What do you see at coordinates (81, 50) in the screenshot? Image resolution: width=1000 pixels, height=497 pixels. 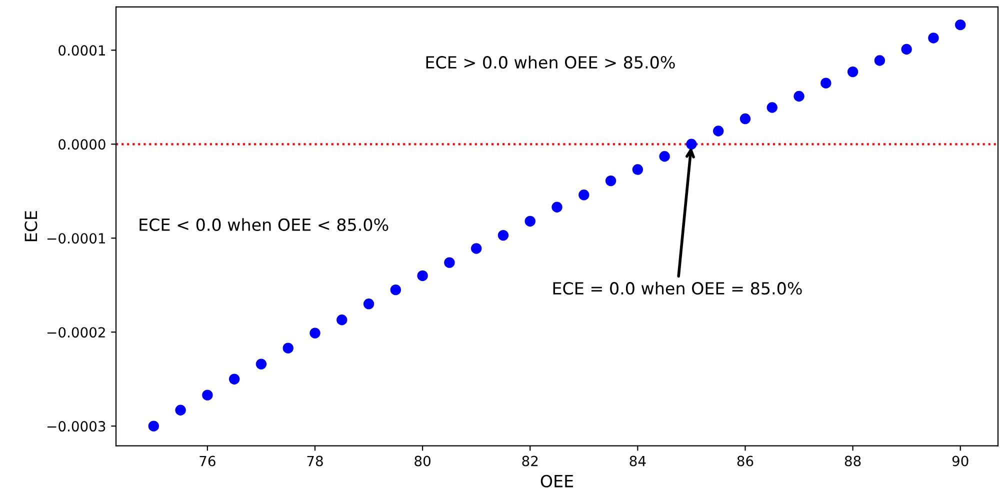 I see `y-tick-label: 0.0001` at bounding box center [81, 50].